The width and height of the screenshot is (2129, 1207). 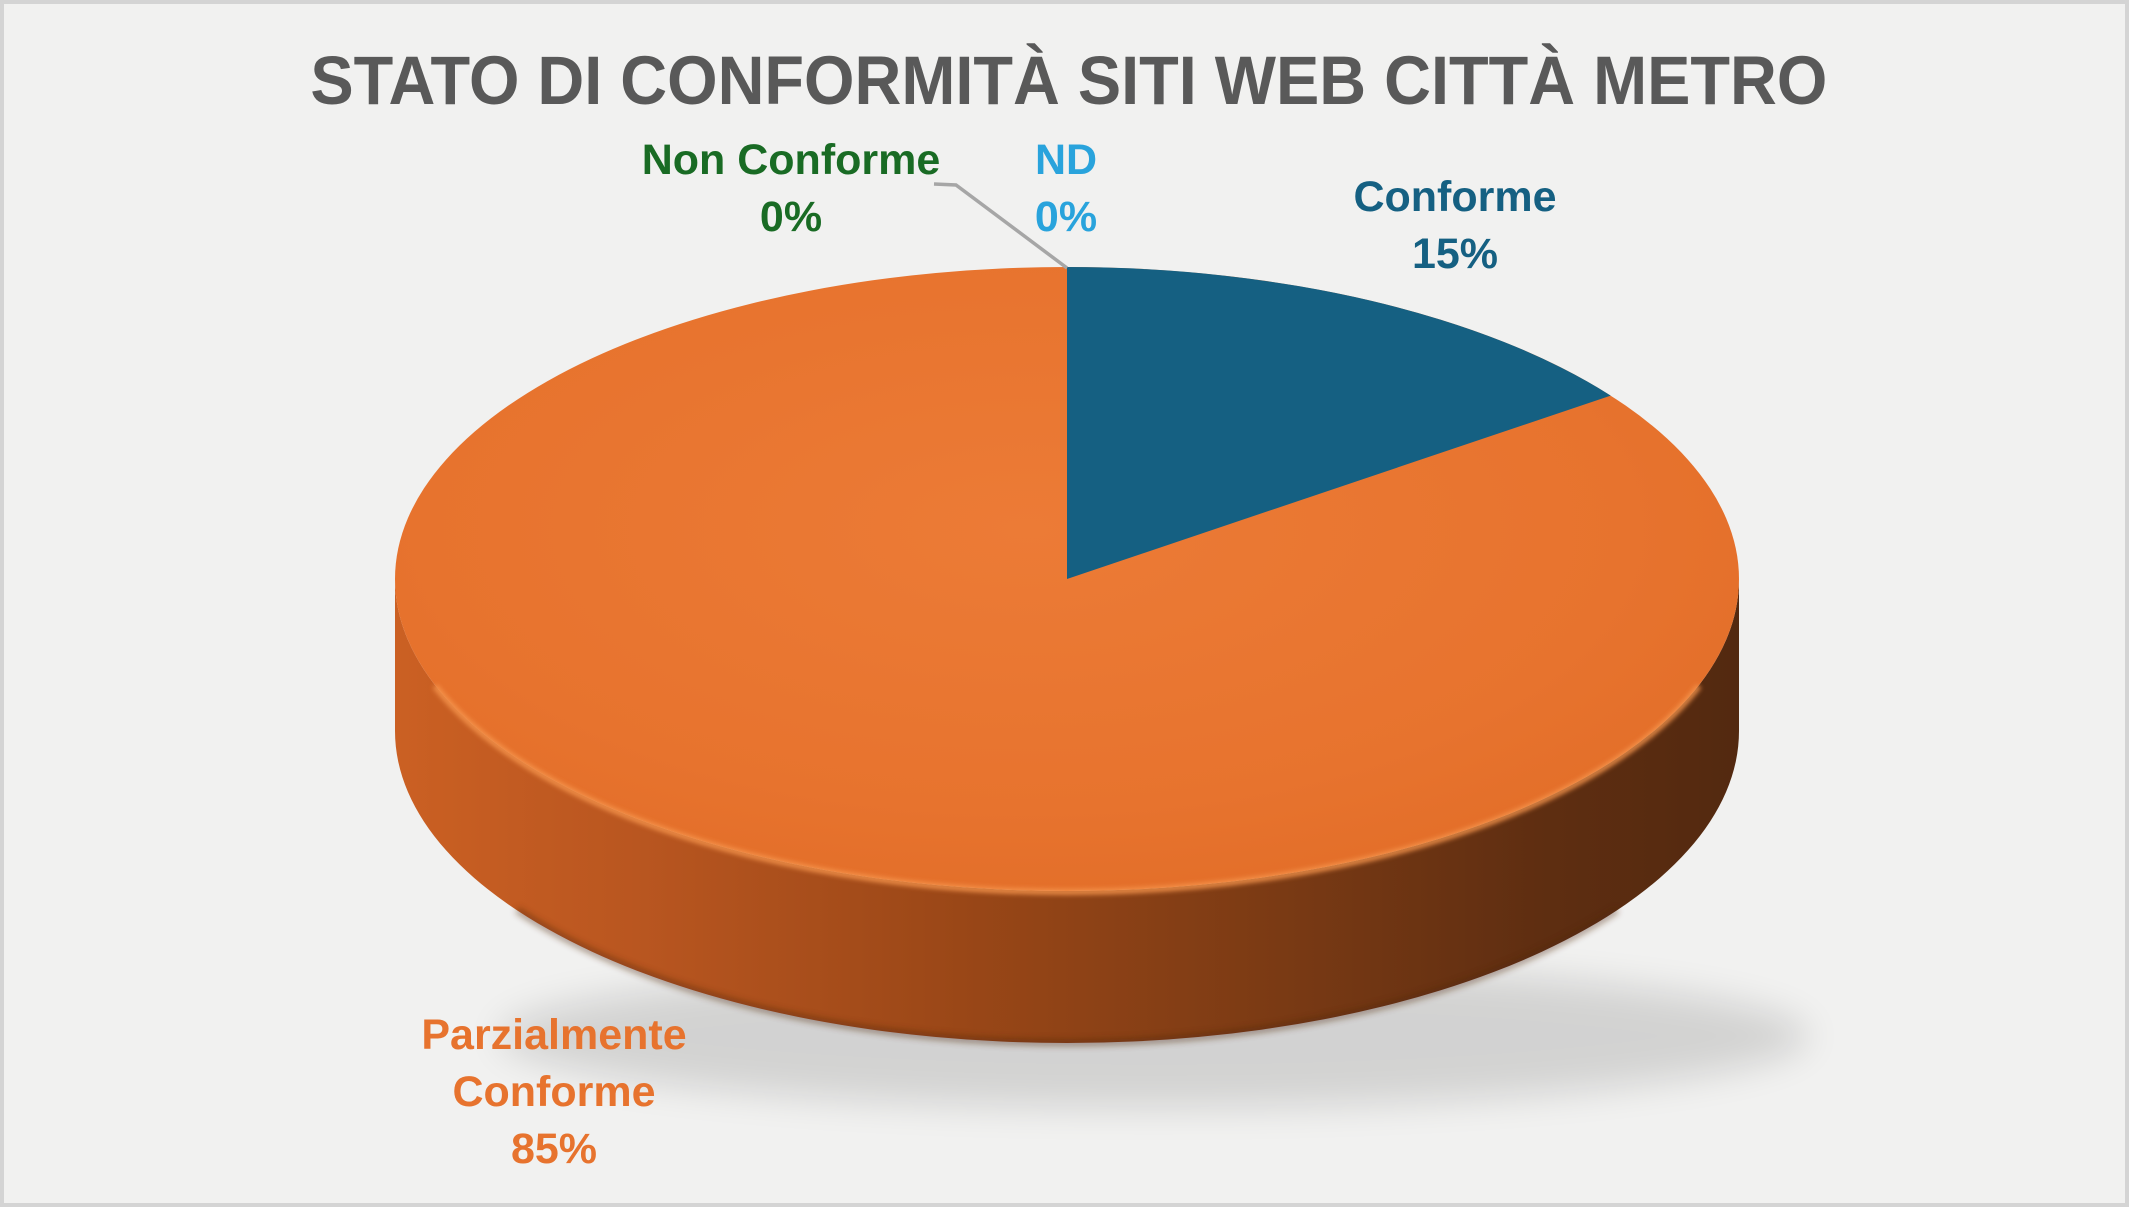 I want to click on pie-side-bottom-seam, so click(x=1067, y=976).